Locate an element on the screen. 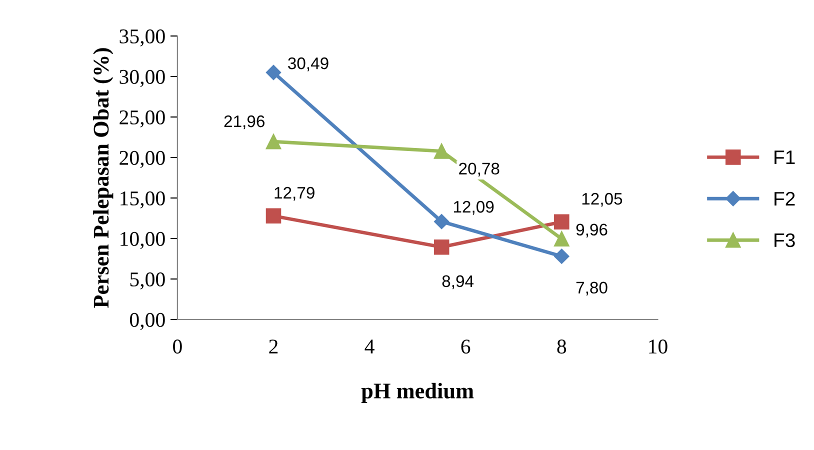  data-label: 9,96 is located at coordinates (592, 231).